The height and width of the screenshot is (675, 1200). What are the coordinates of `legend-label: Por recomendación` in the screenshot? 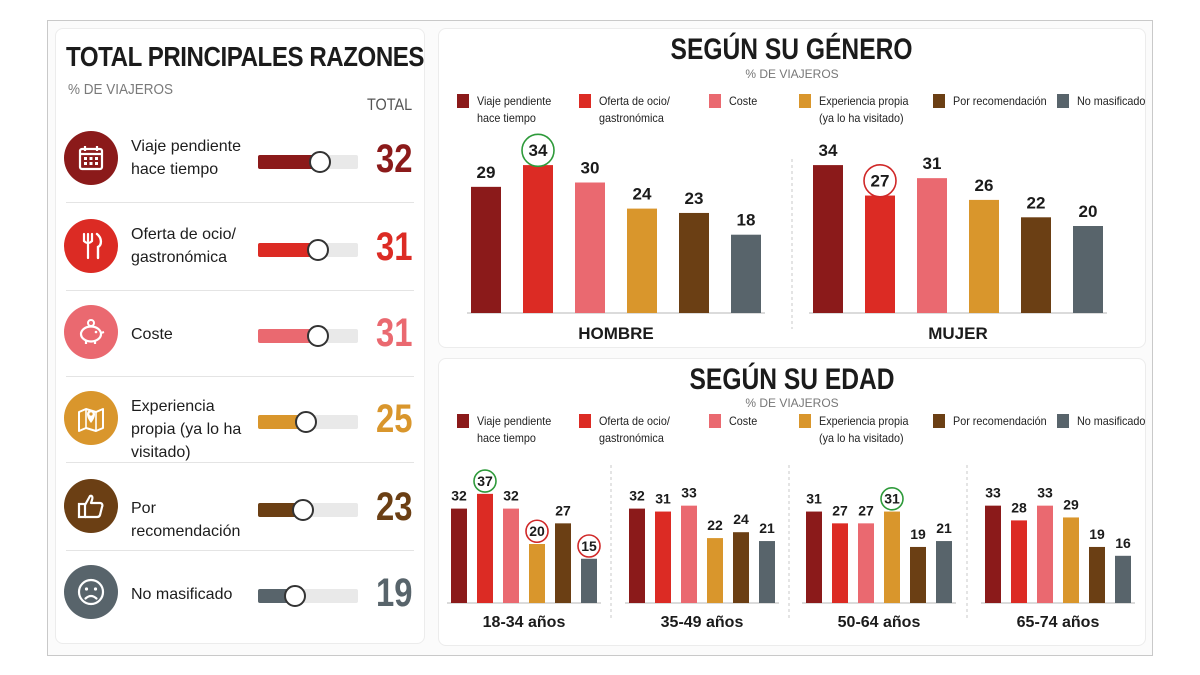 It's located at (1000, 421).